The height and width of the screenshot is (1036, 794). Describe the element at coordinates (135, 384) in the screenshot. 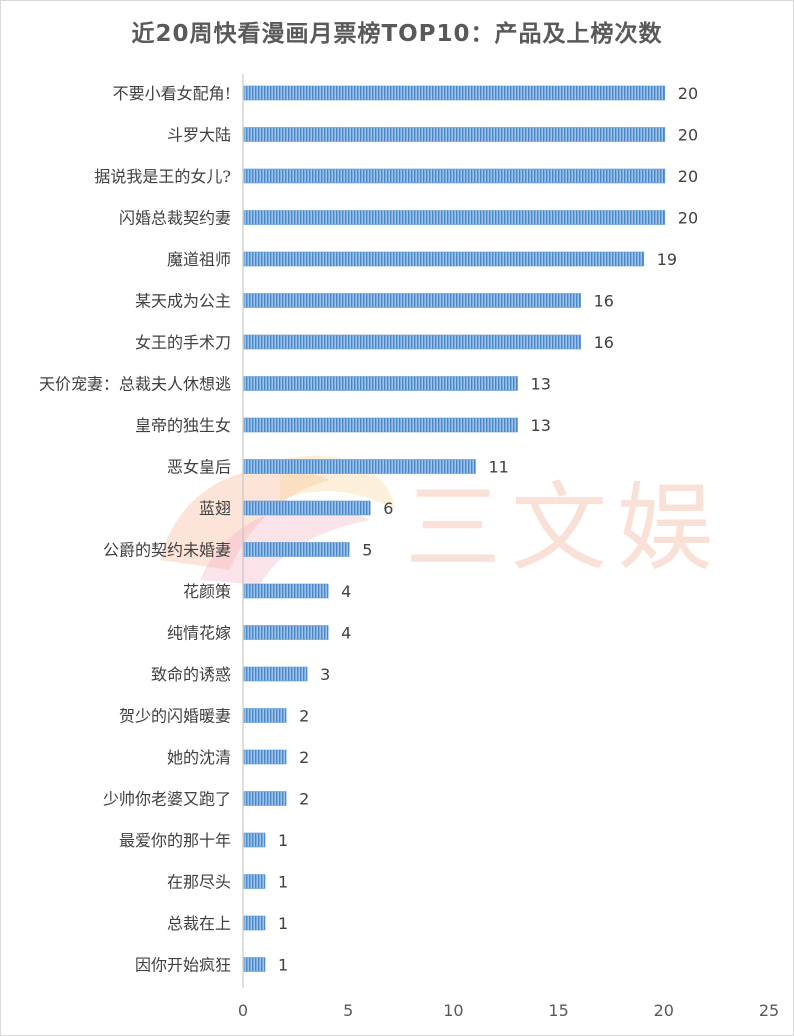

I see `category-label: 天价宠妻：总裁夫人休想逃` at that location.